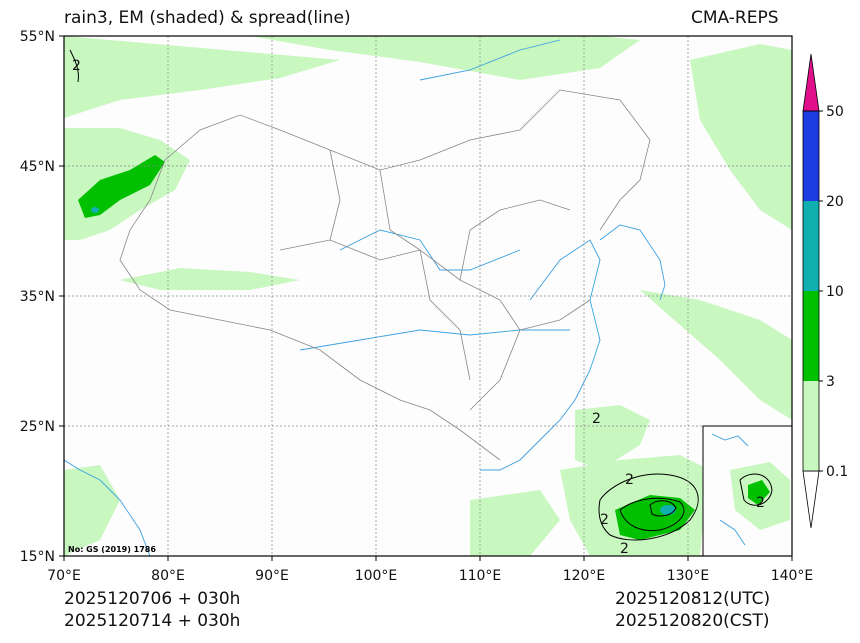 Image resolution: width=860 pixels, height=643 pixels. I want to click on colorbar-label: 20, so click(835, 202).